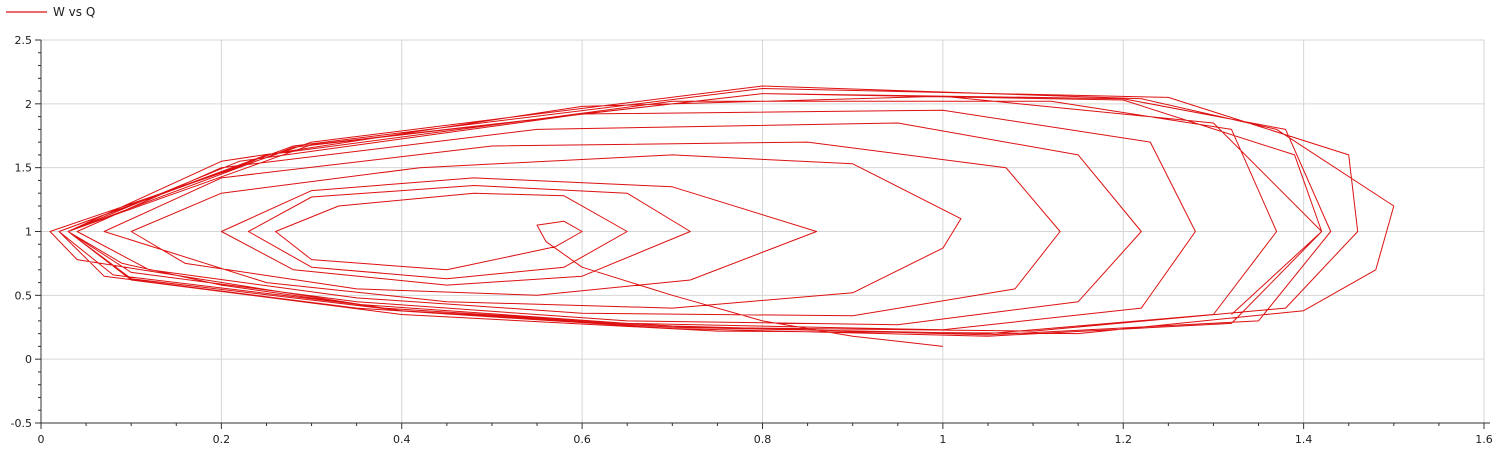 The image size is (1500, 463). I want to click on y-tick-label: 0.5, so click(24, 295).